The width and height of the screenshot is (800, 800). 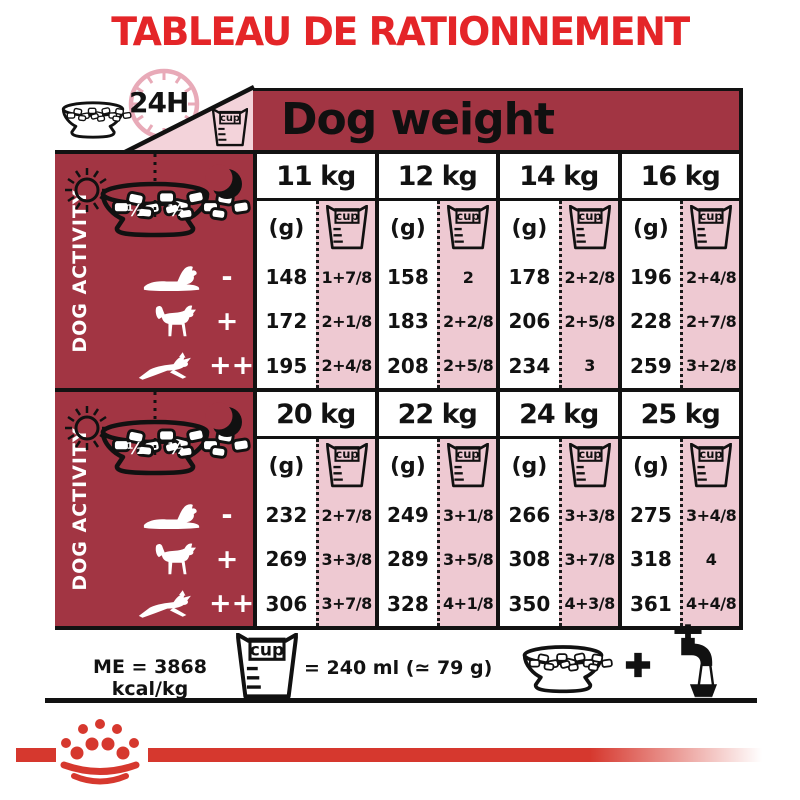 What do you see at coordinates (529, 365) in the screenshot?
I see `grams-value-cell: 234` at bounding box center [529, 365].